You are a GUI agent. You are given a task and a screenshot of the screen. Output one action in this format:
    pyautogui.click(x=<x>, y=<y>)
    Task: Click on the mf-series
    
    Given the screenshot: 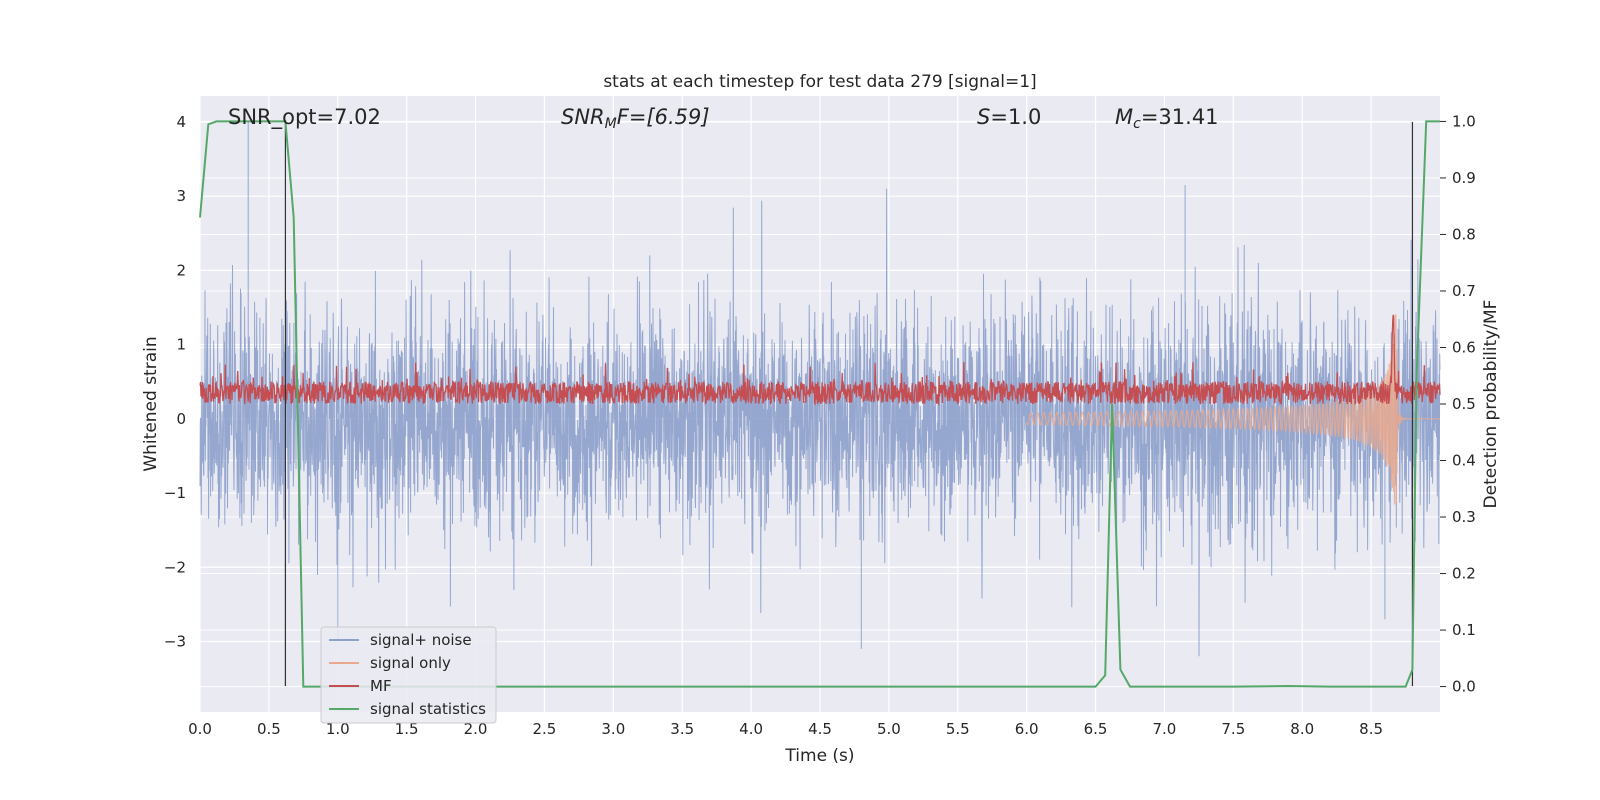 What is the action you would take?
    pyautogui.click(x=820, y=360)
    